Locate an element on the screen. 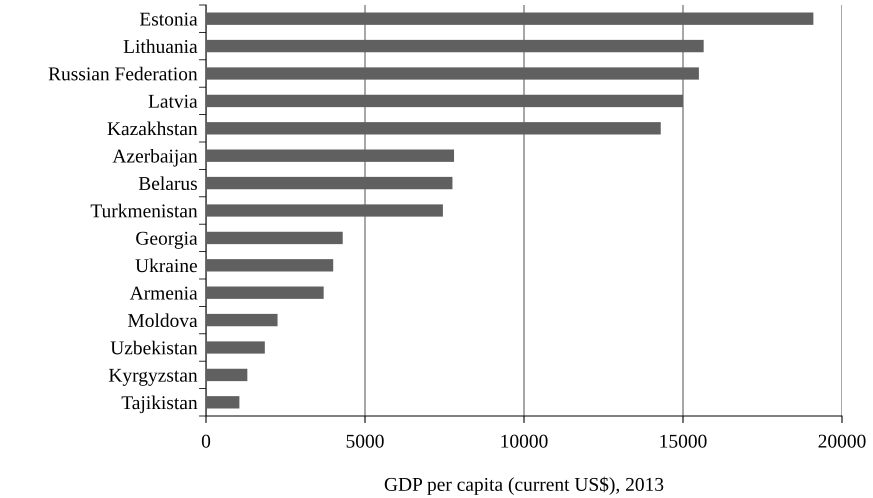 This screenshot has height=498, width=873. x-tick-label: 5000 is located at coordinates (365, 441).